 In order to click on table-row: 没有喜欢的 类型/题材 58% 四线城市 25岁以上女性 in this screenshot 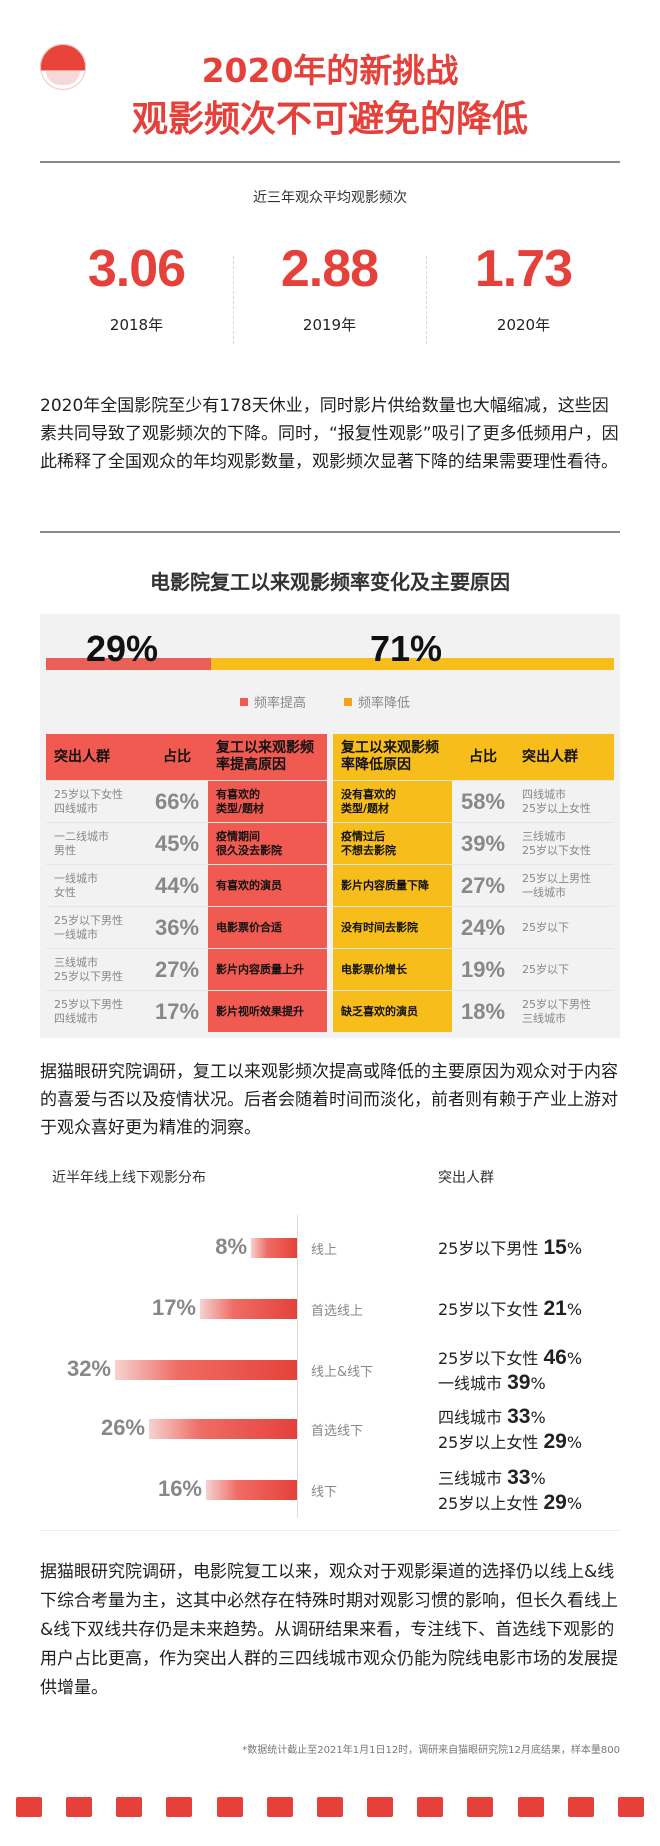, I will do `click(473, 801)`.